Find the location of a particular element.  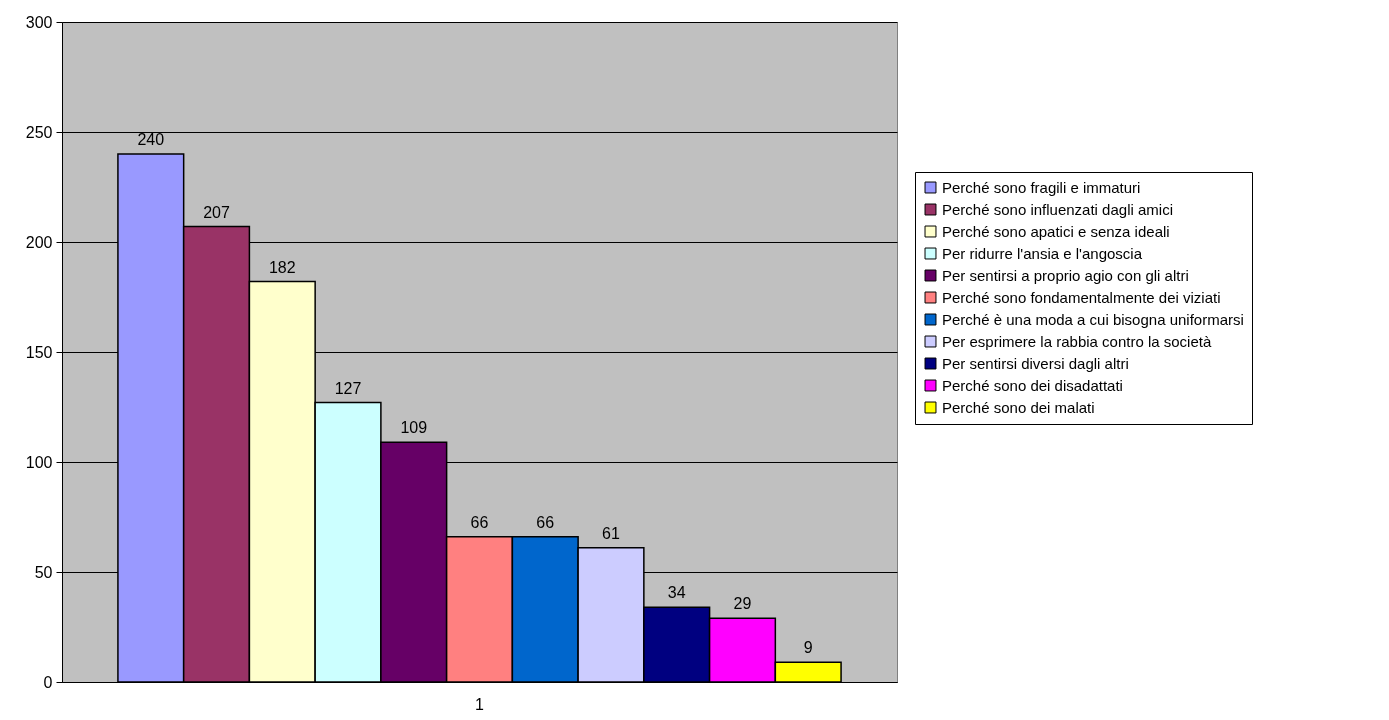

y-tick-label: 150 is located at coordinates (39, 352).